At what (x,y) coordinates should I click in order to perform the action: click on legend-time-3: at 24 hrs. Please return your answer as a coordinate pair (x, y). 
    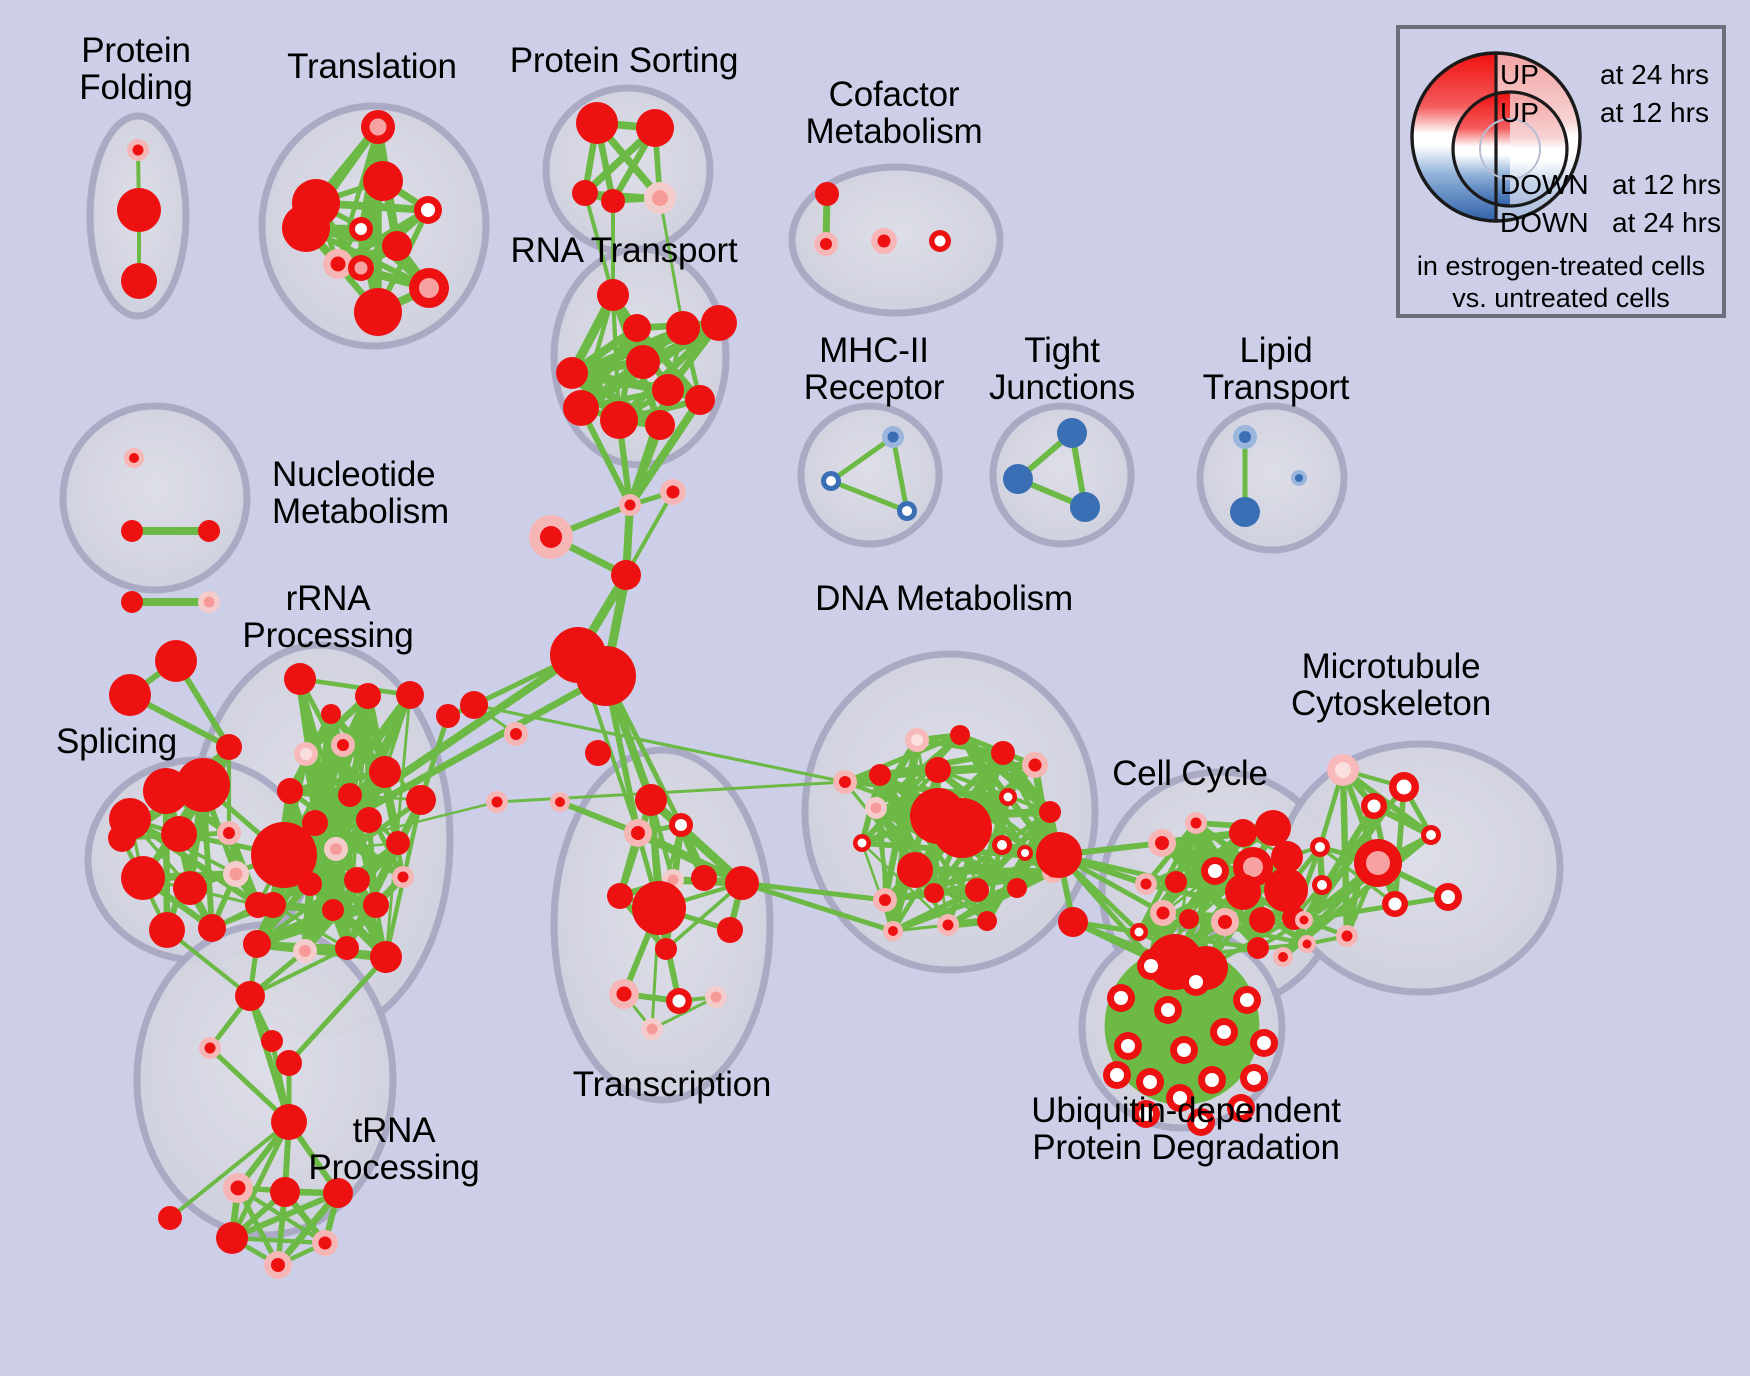
    Looking at the image, I should click on (1666, 222).